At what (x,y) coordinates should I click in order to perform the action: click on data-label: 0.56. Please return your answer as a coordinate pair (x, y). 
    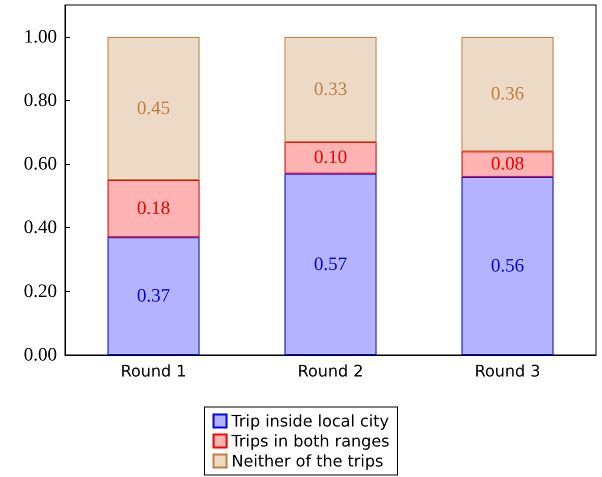
    Looking at the image, I should click on (507, 265).